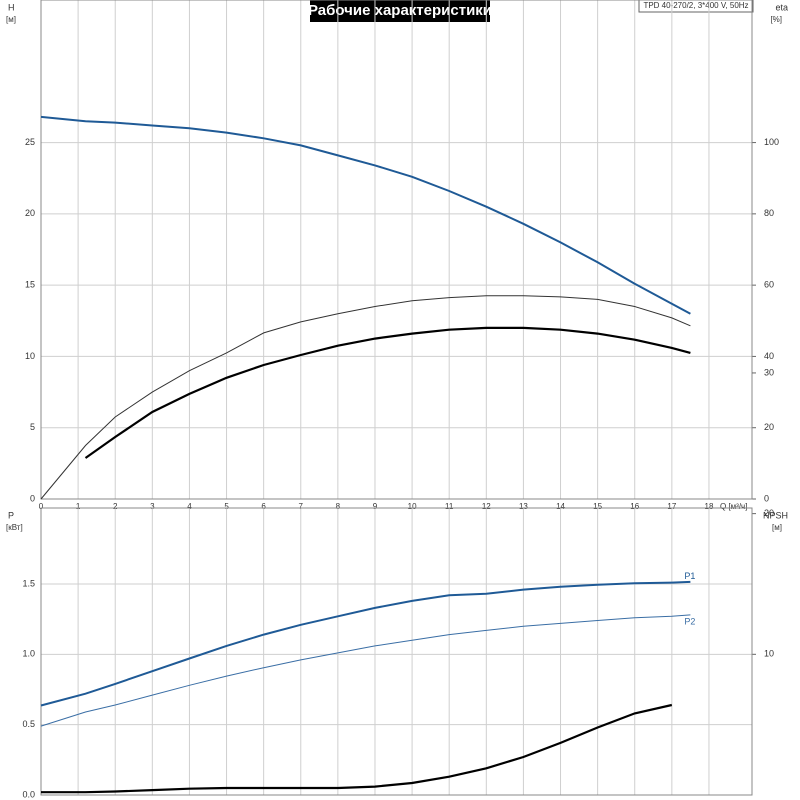 The image size is (800, 800). What do you see at coordinates (28, 724) in the screenshot?
I see `y-tick-label: 0.5` at bounding box center [28, 724].